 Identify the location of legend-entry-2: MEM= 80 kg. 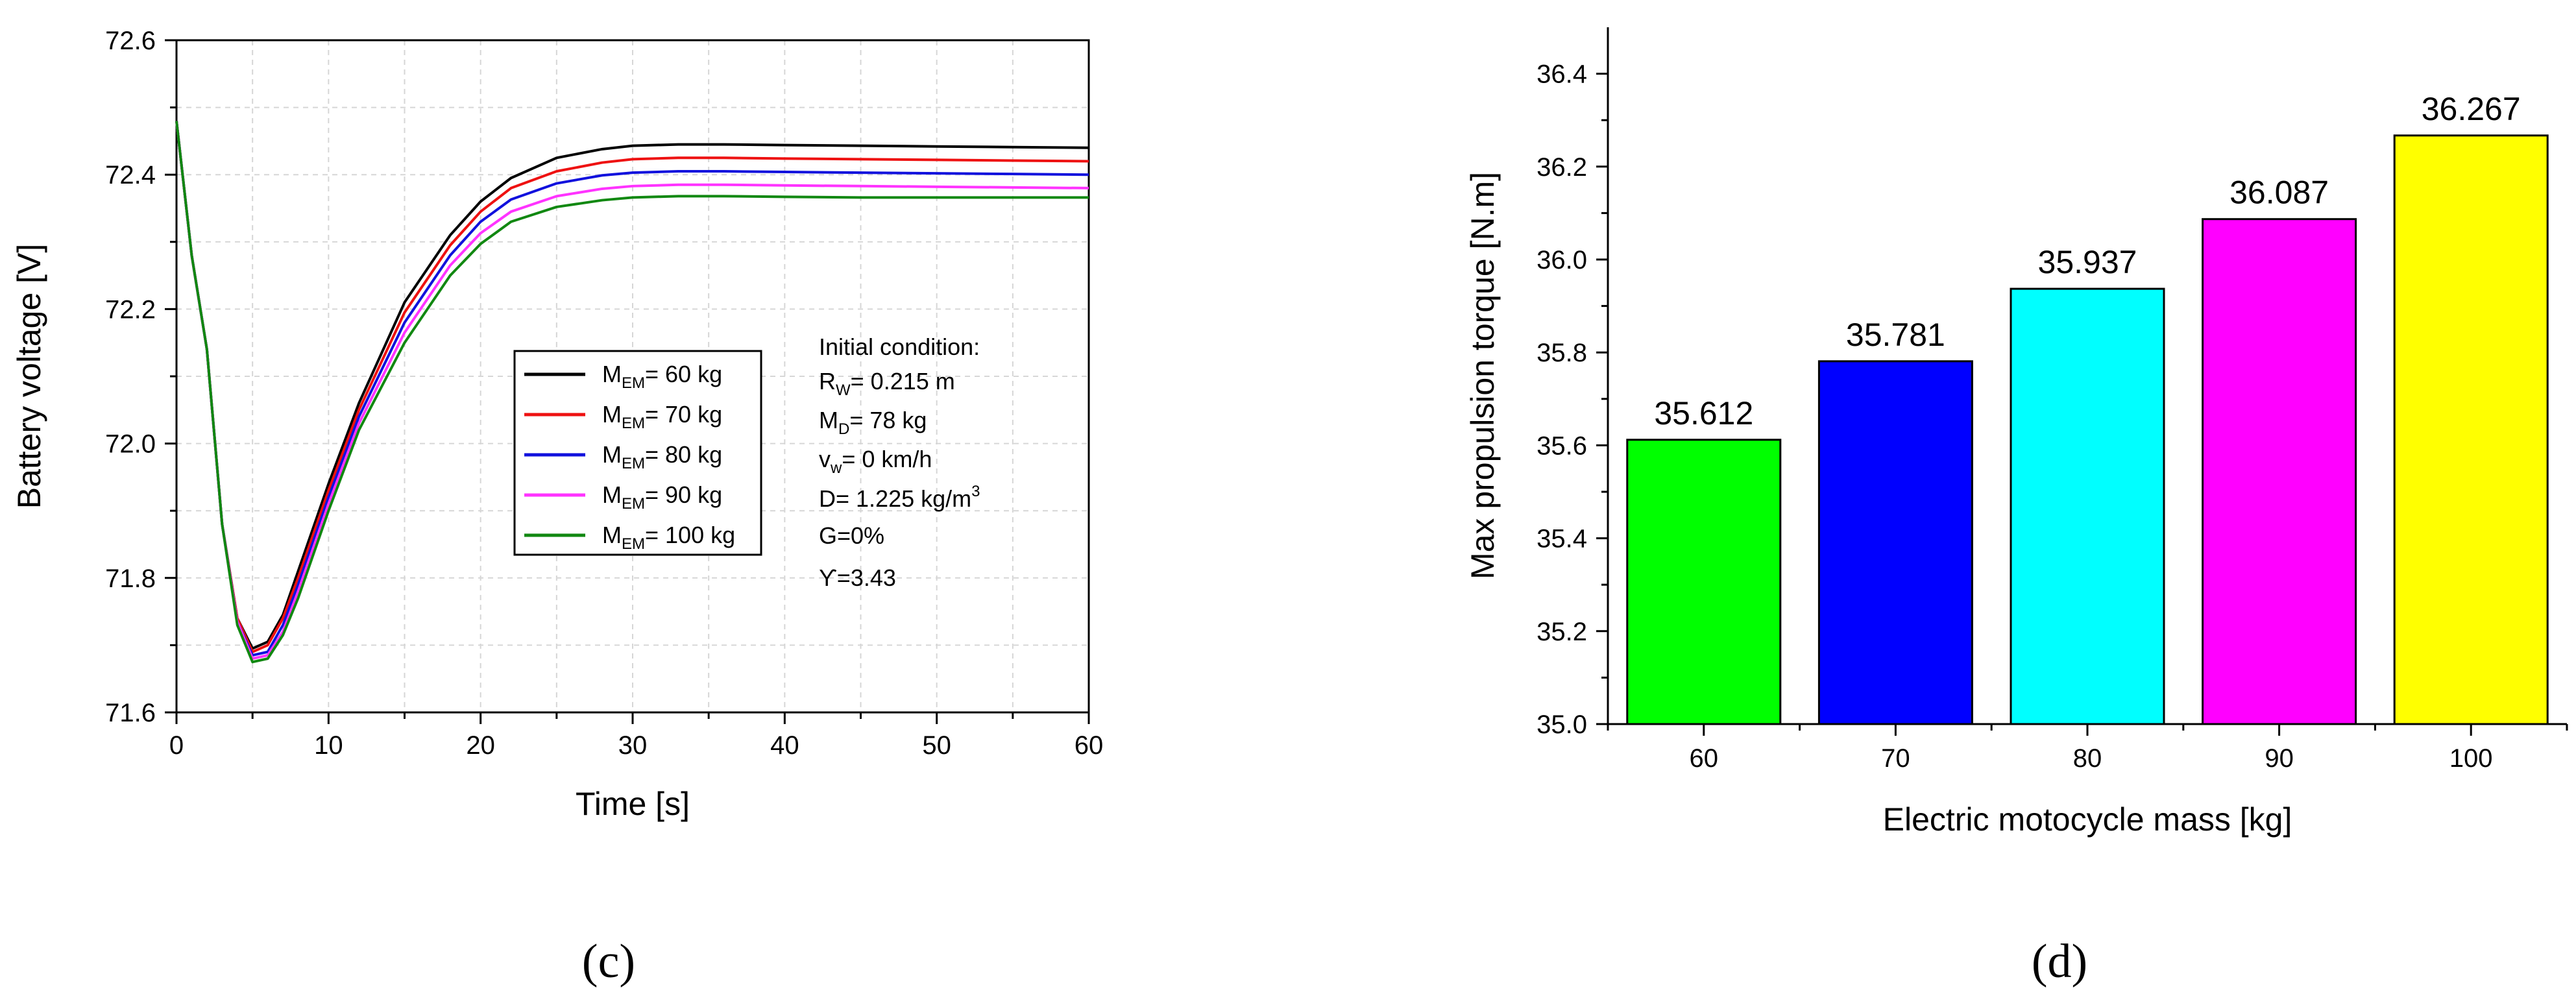
(662, 456).